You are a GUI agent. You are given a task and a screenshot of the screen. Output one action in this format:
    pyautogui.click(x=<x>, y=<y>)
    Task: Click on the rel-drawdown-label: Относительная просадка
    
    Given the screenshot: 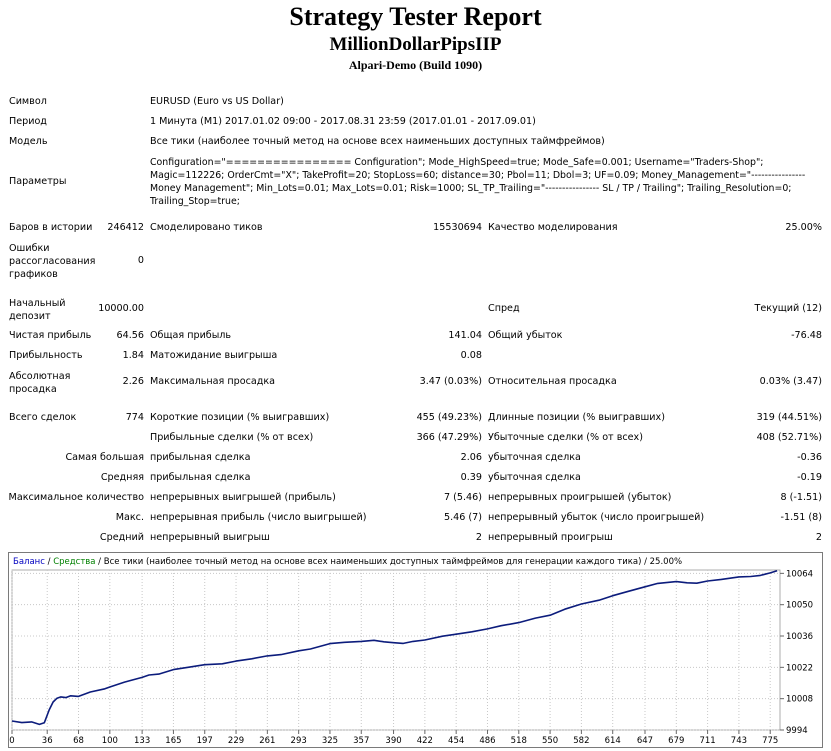 What is the action you would take?
    pyautogui.click(x=552, y=381)
    